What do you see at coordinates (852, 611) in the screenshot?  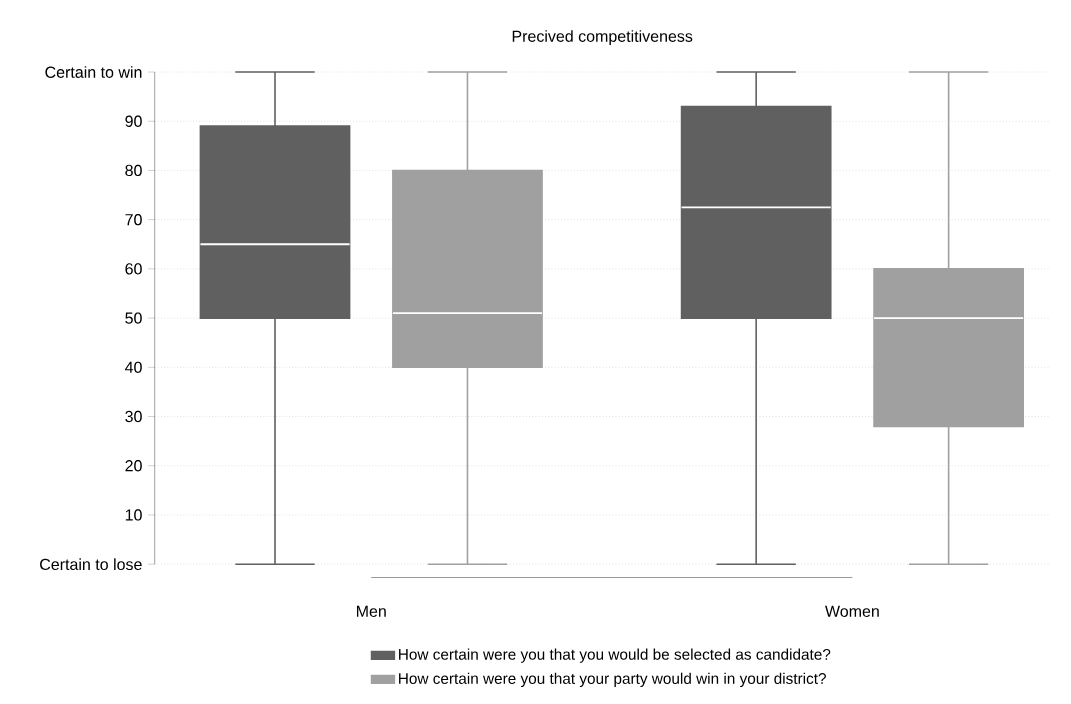 I see `x-tick-label: Women` at bounding box center [852, 611].